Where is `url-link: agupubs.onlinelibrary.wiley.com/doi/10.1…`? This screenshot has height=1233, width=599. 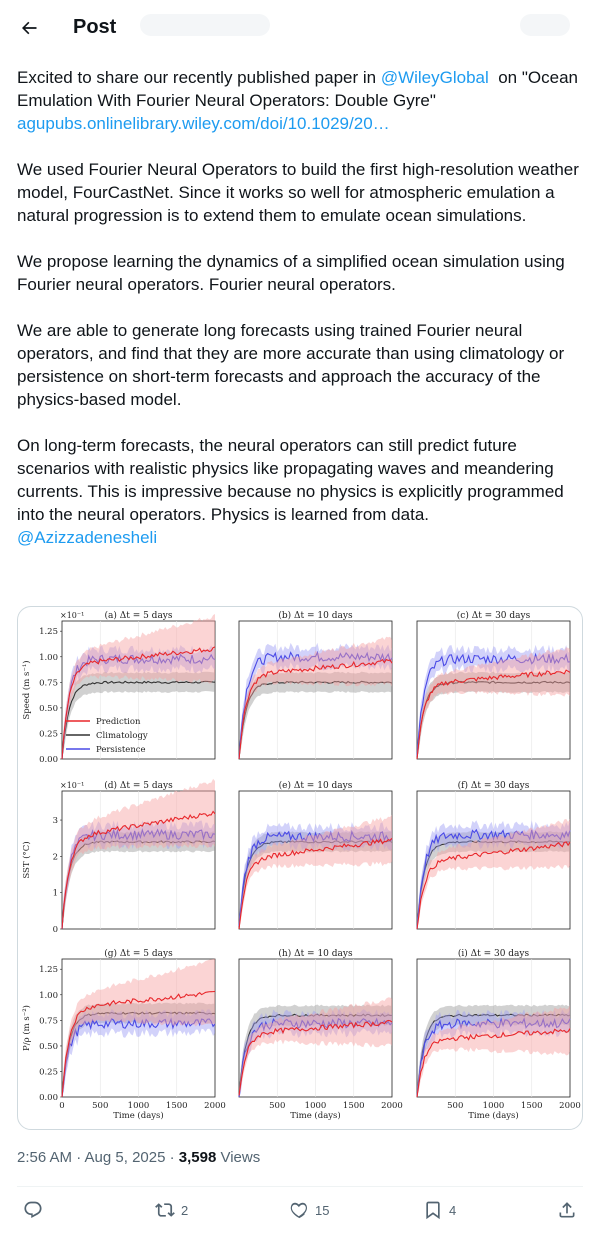 url-link: agupubs.onlinelibrary.wiley.com/doi/10.1… is located at coordinates (203, 123).